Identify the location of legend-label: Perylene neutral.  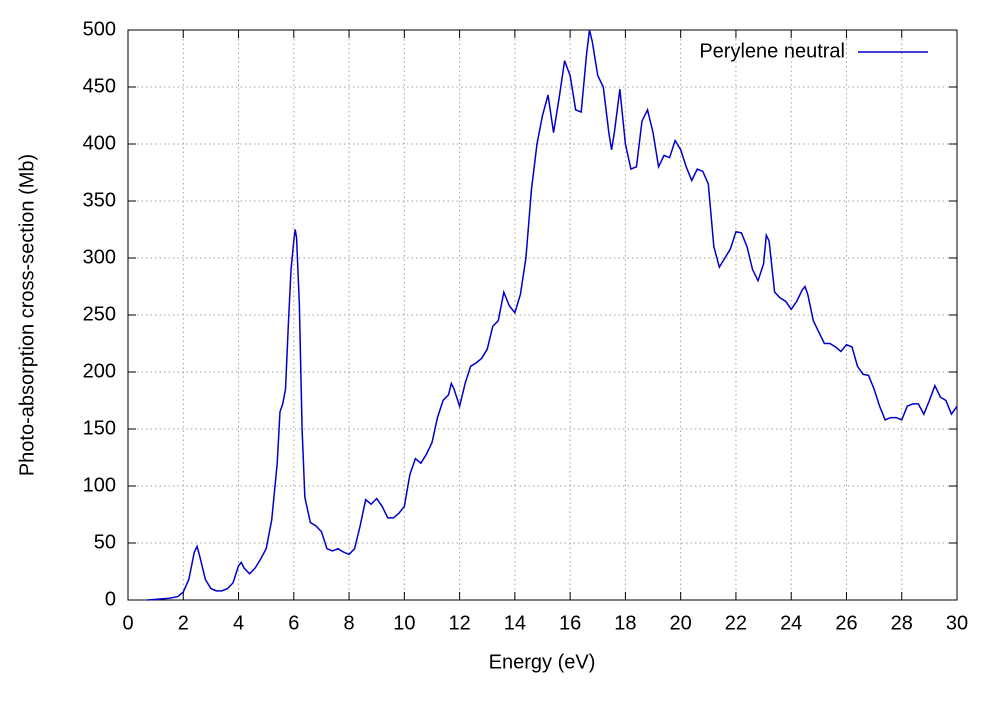
(772, 51).